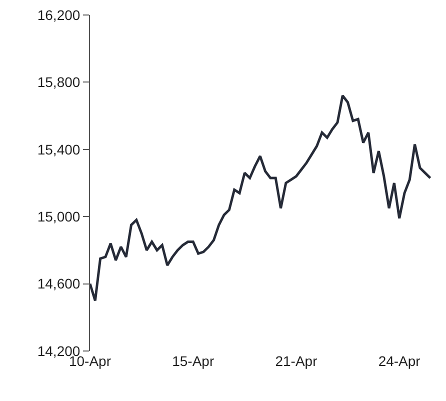  Describe the element at coordinates (193, 361) in the screenshot. I see `x-tick-label: 15-Apr` at that location.